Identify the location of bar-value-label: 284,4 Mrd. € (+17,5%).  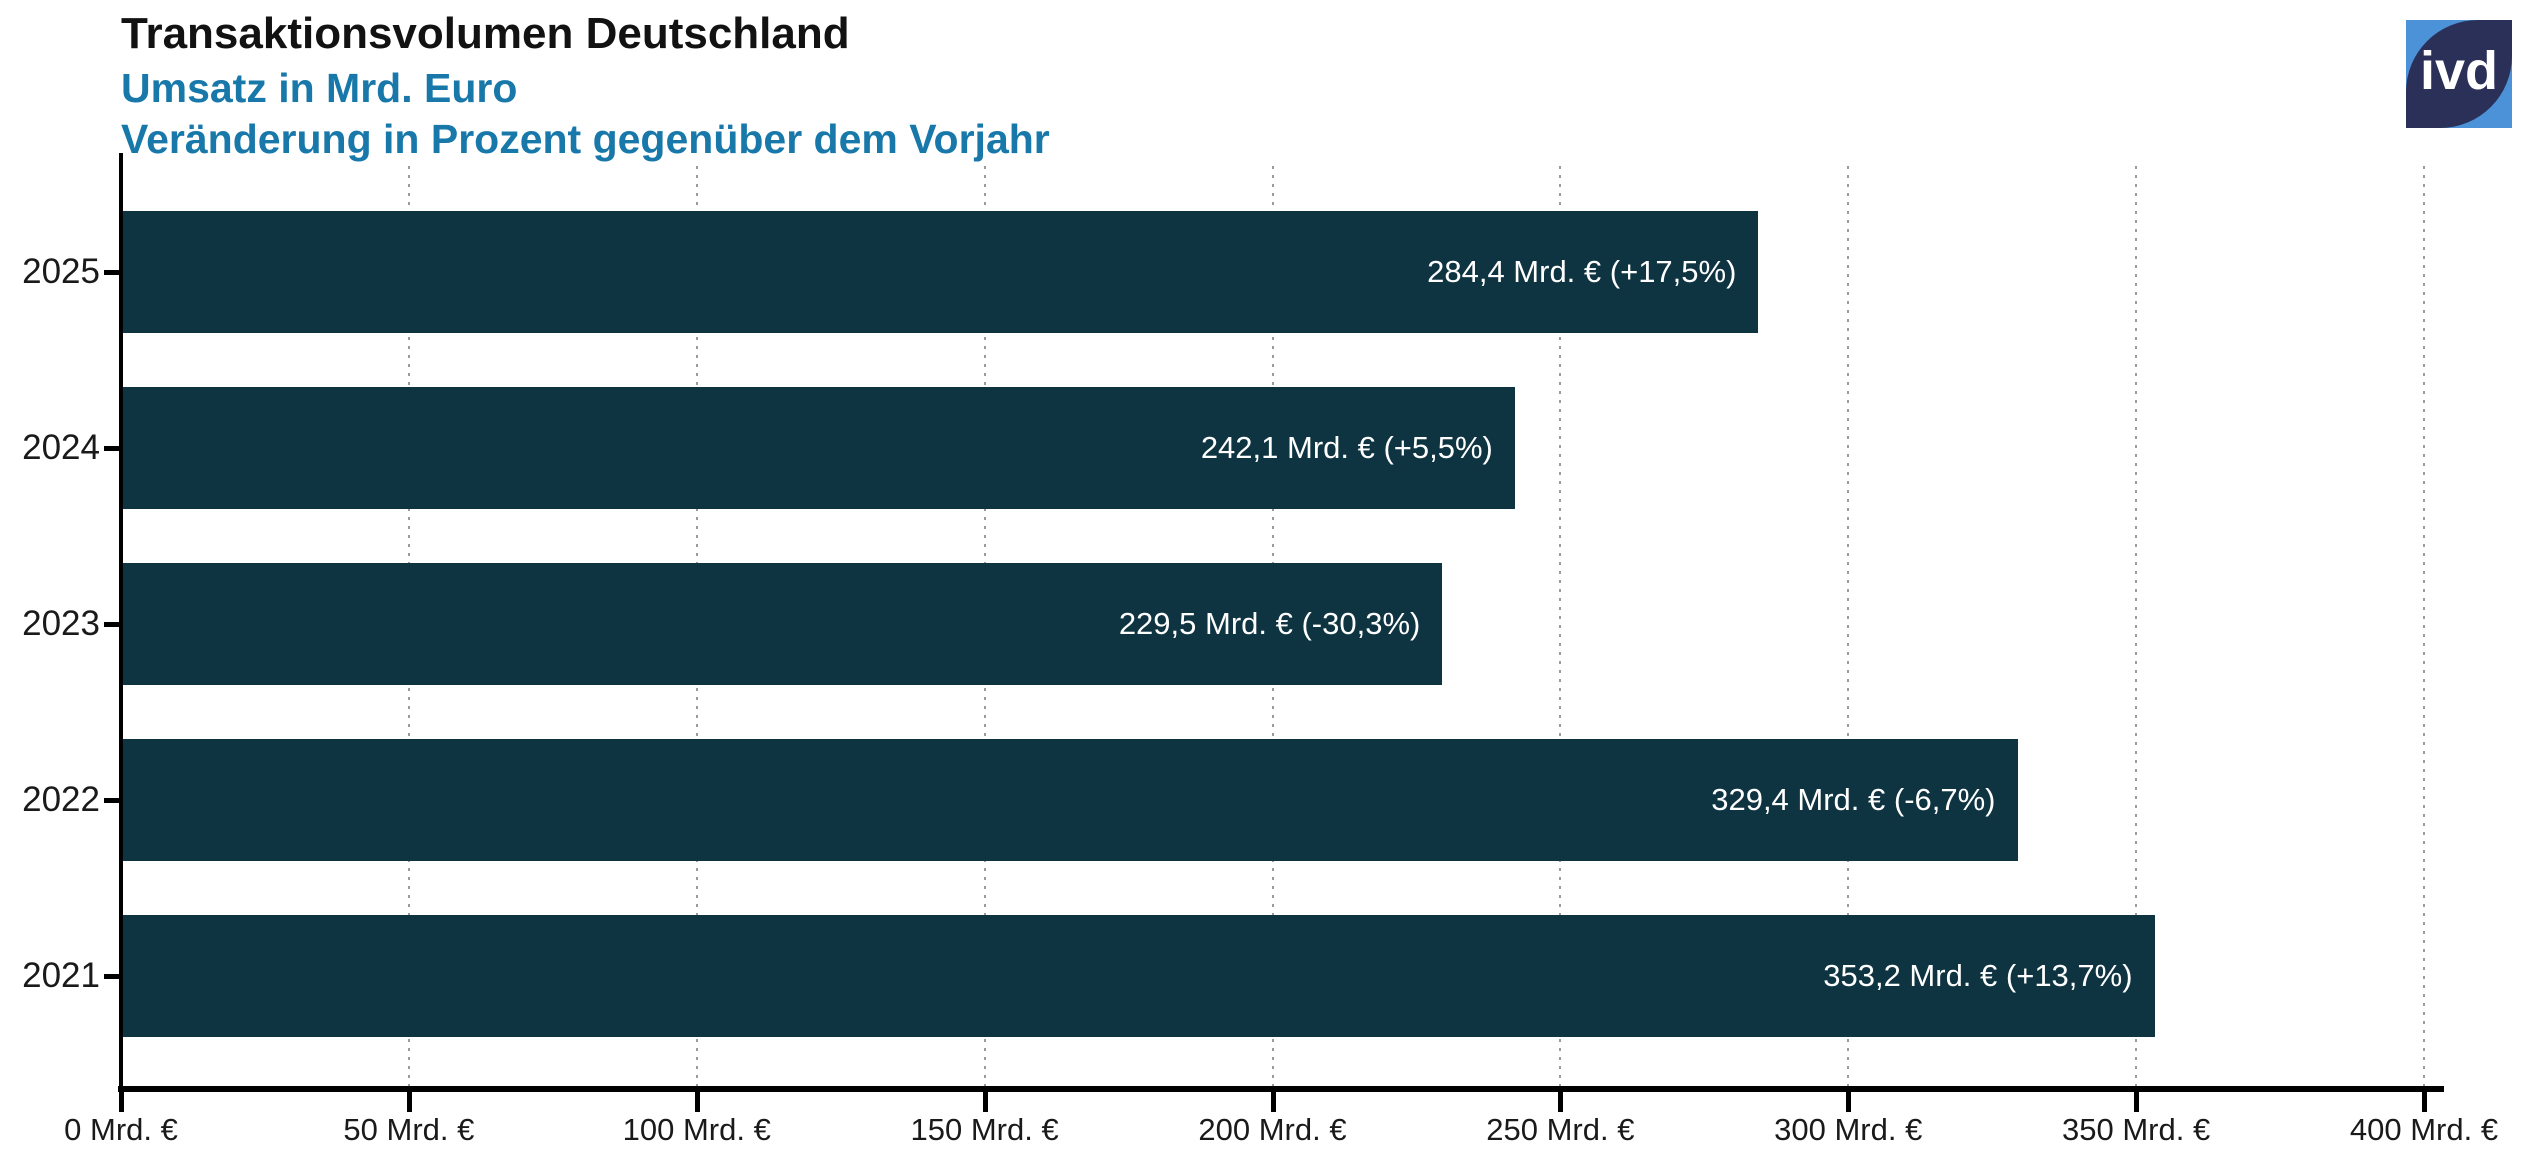
(1582, 271).